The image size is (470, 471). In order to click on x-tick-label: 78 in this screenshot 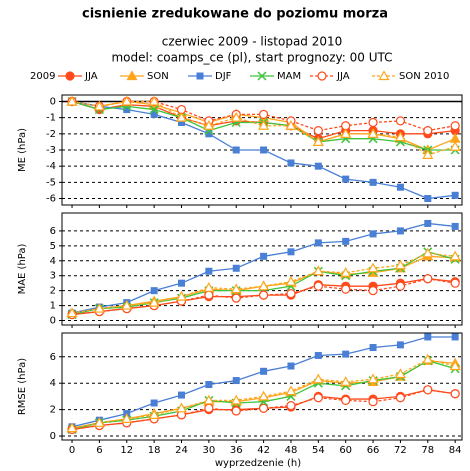, I will do `click(427, 450)`.